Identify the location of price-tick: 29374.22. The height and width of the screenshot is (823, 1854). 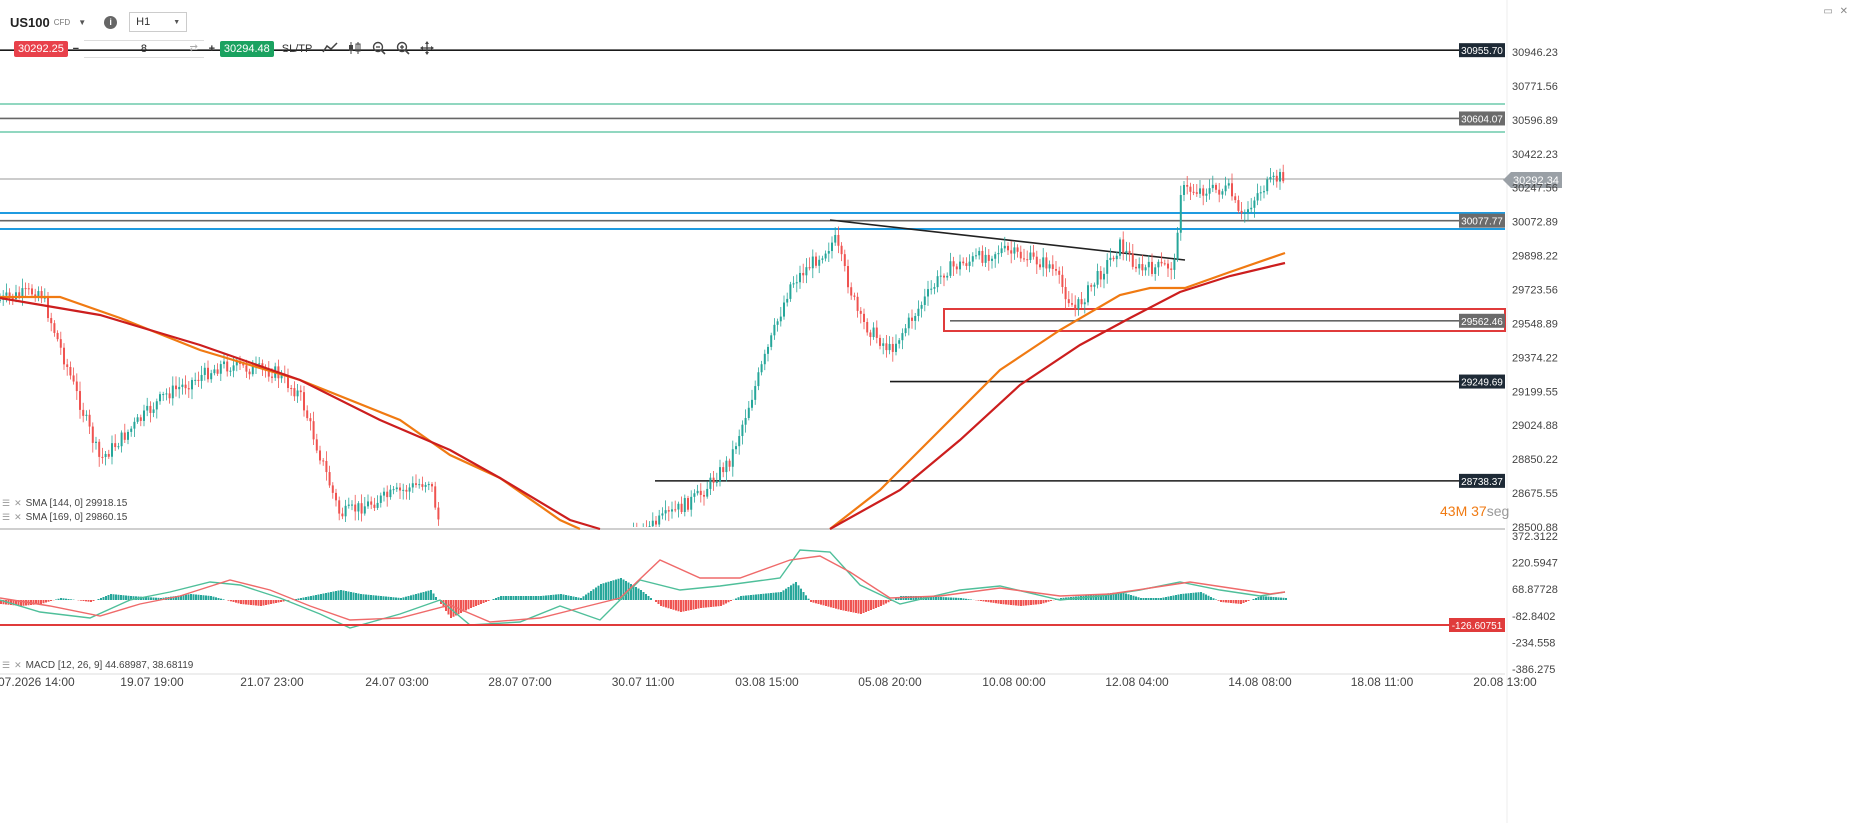
(1535, 358).